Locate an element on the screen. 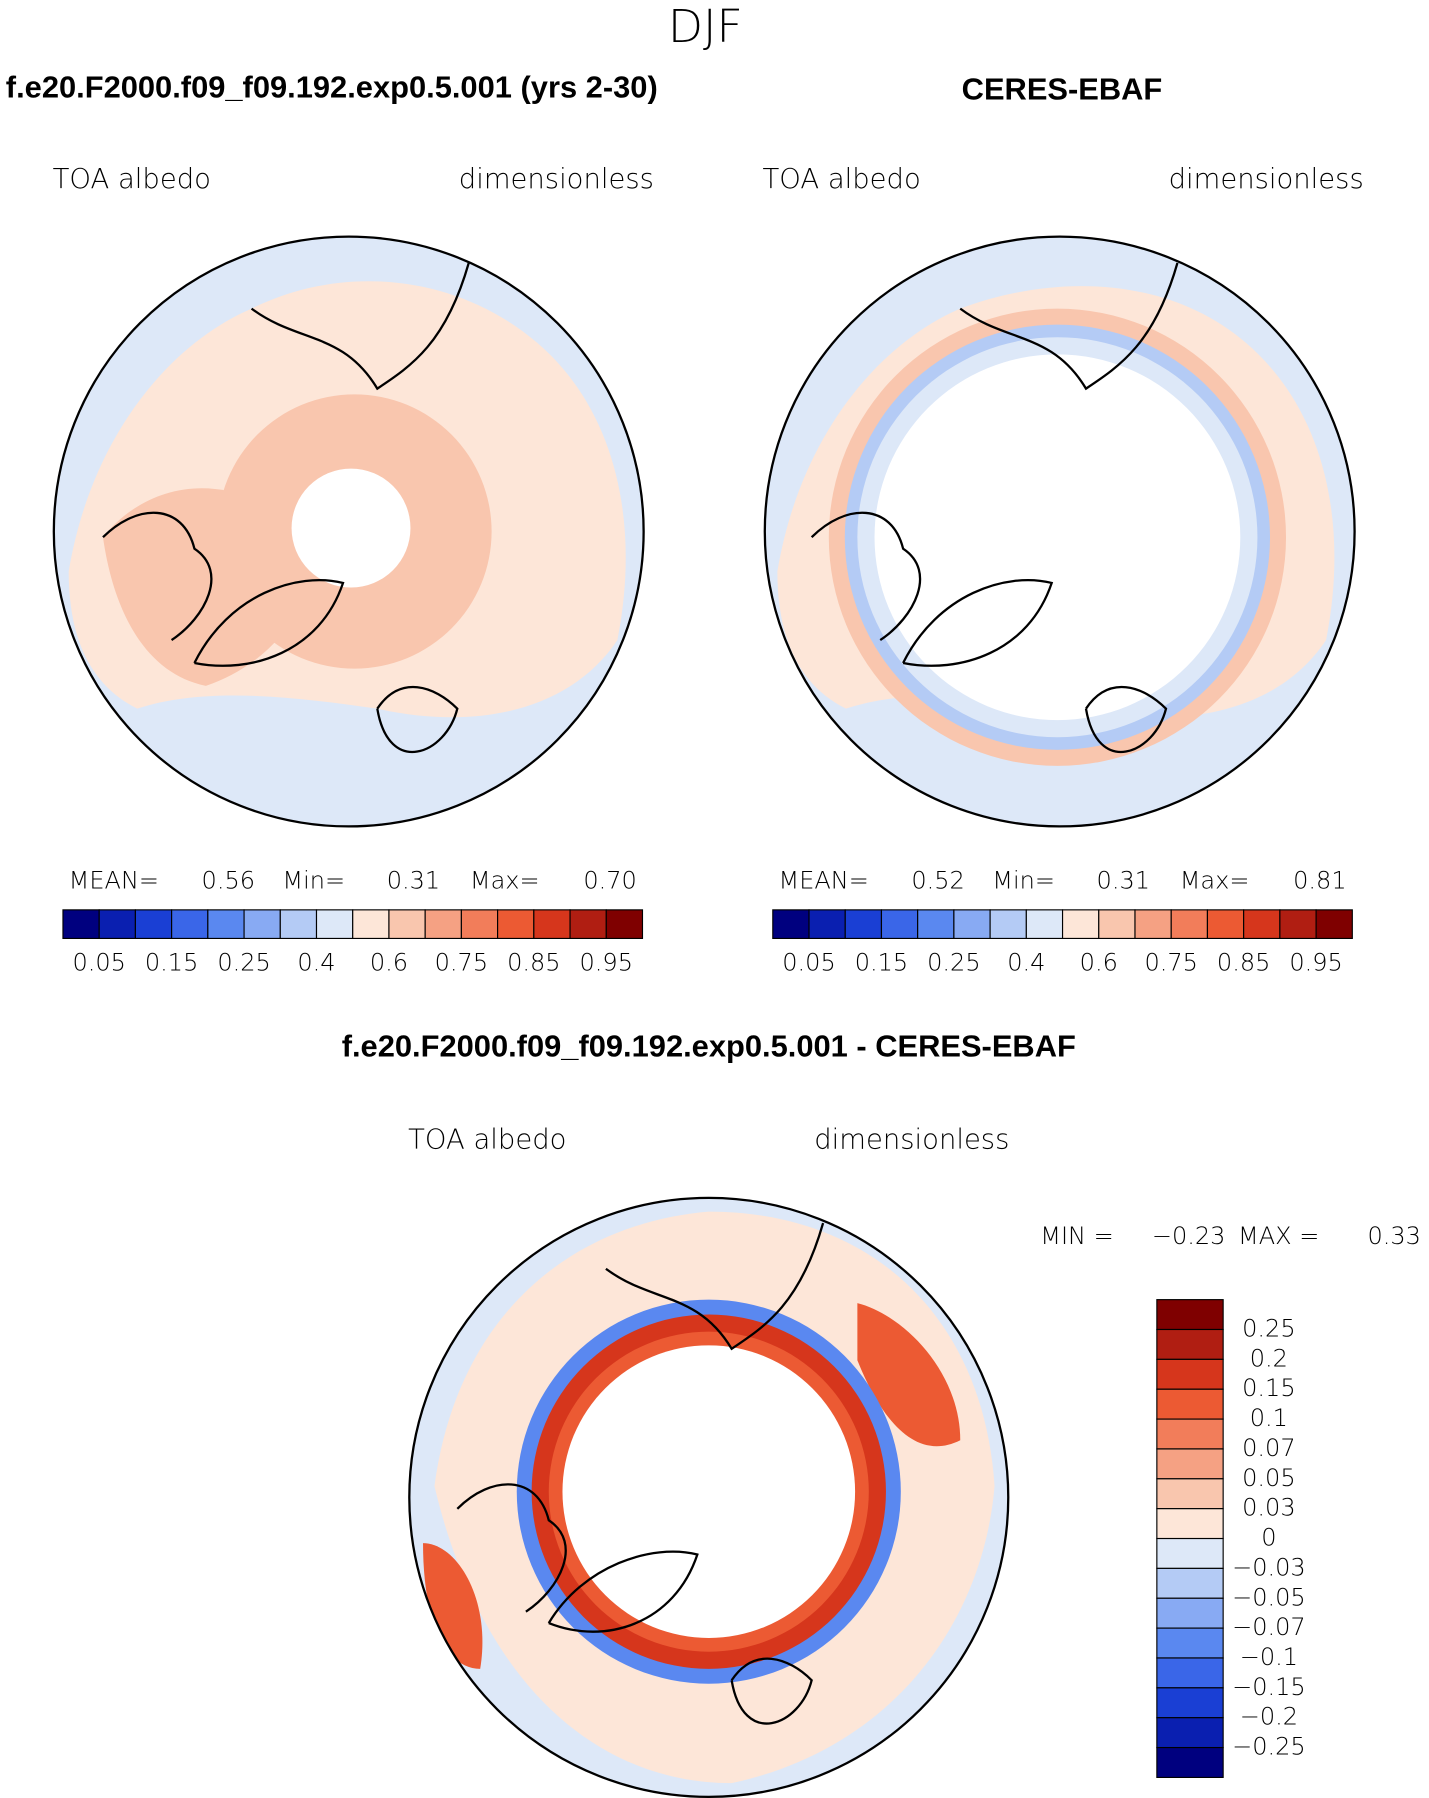 This screenshot has height=1798, width=1429. stat-value: 0.70 is located at coordinates (609, 880).